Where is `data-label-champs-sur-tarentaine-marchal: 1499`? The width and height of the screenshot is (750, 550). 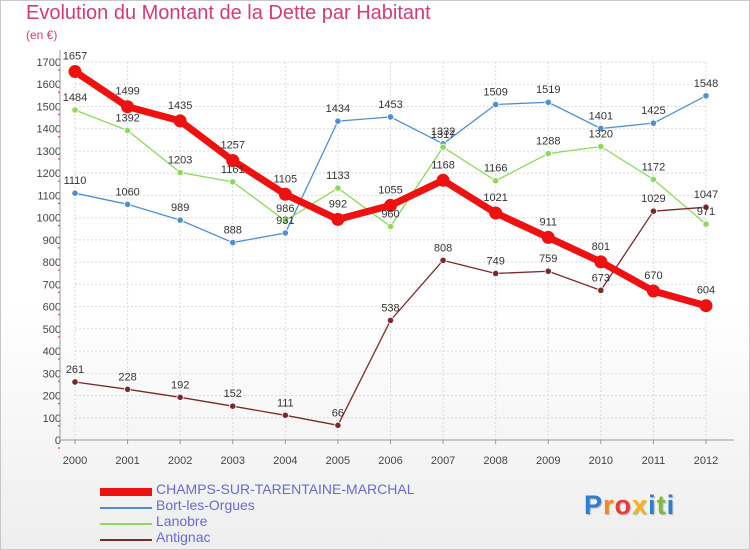
data-label-champs-sur-tarentaine-marchal: 1499 is located at coordinates (127, 92).